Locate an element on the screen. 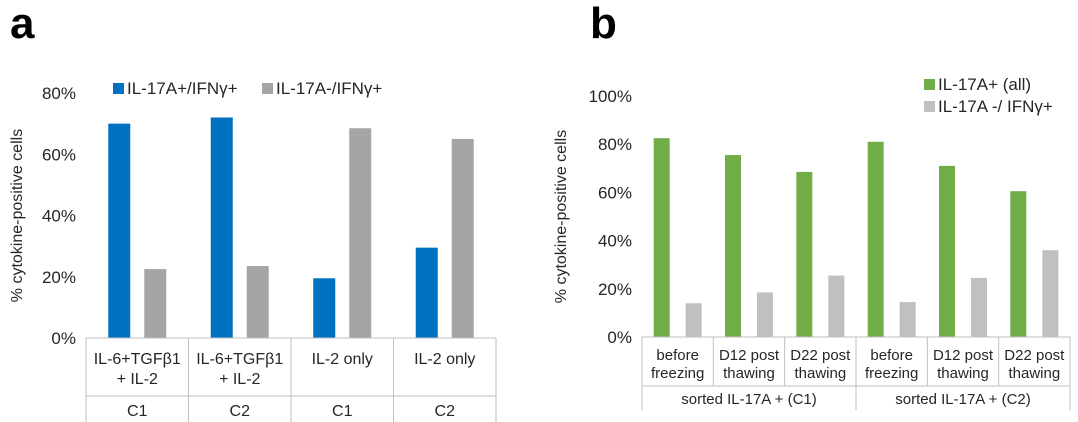  legend-label: IL-17A+/IFNγ+ is located at coordinates (182, 88).